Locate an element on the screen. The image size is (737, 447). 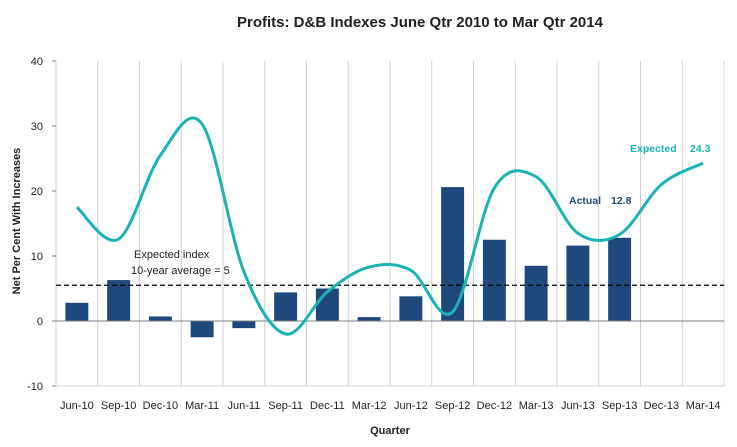
expected-annotation-label: Expected is located at coordinates (653, 149).